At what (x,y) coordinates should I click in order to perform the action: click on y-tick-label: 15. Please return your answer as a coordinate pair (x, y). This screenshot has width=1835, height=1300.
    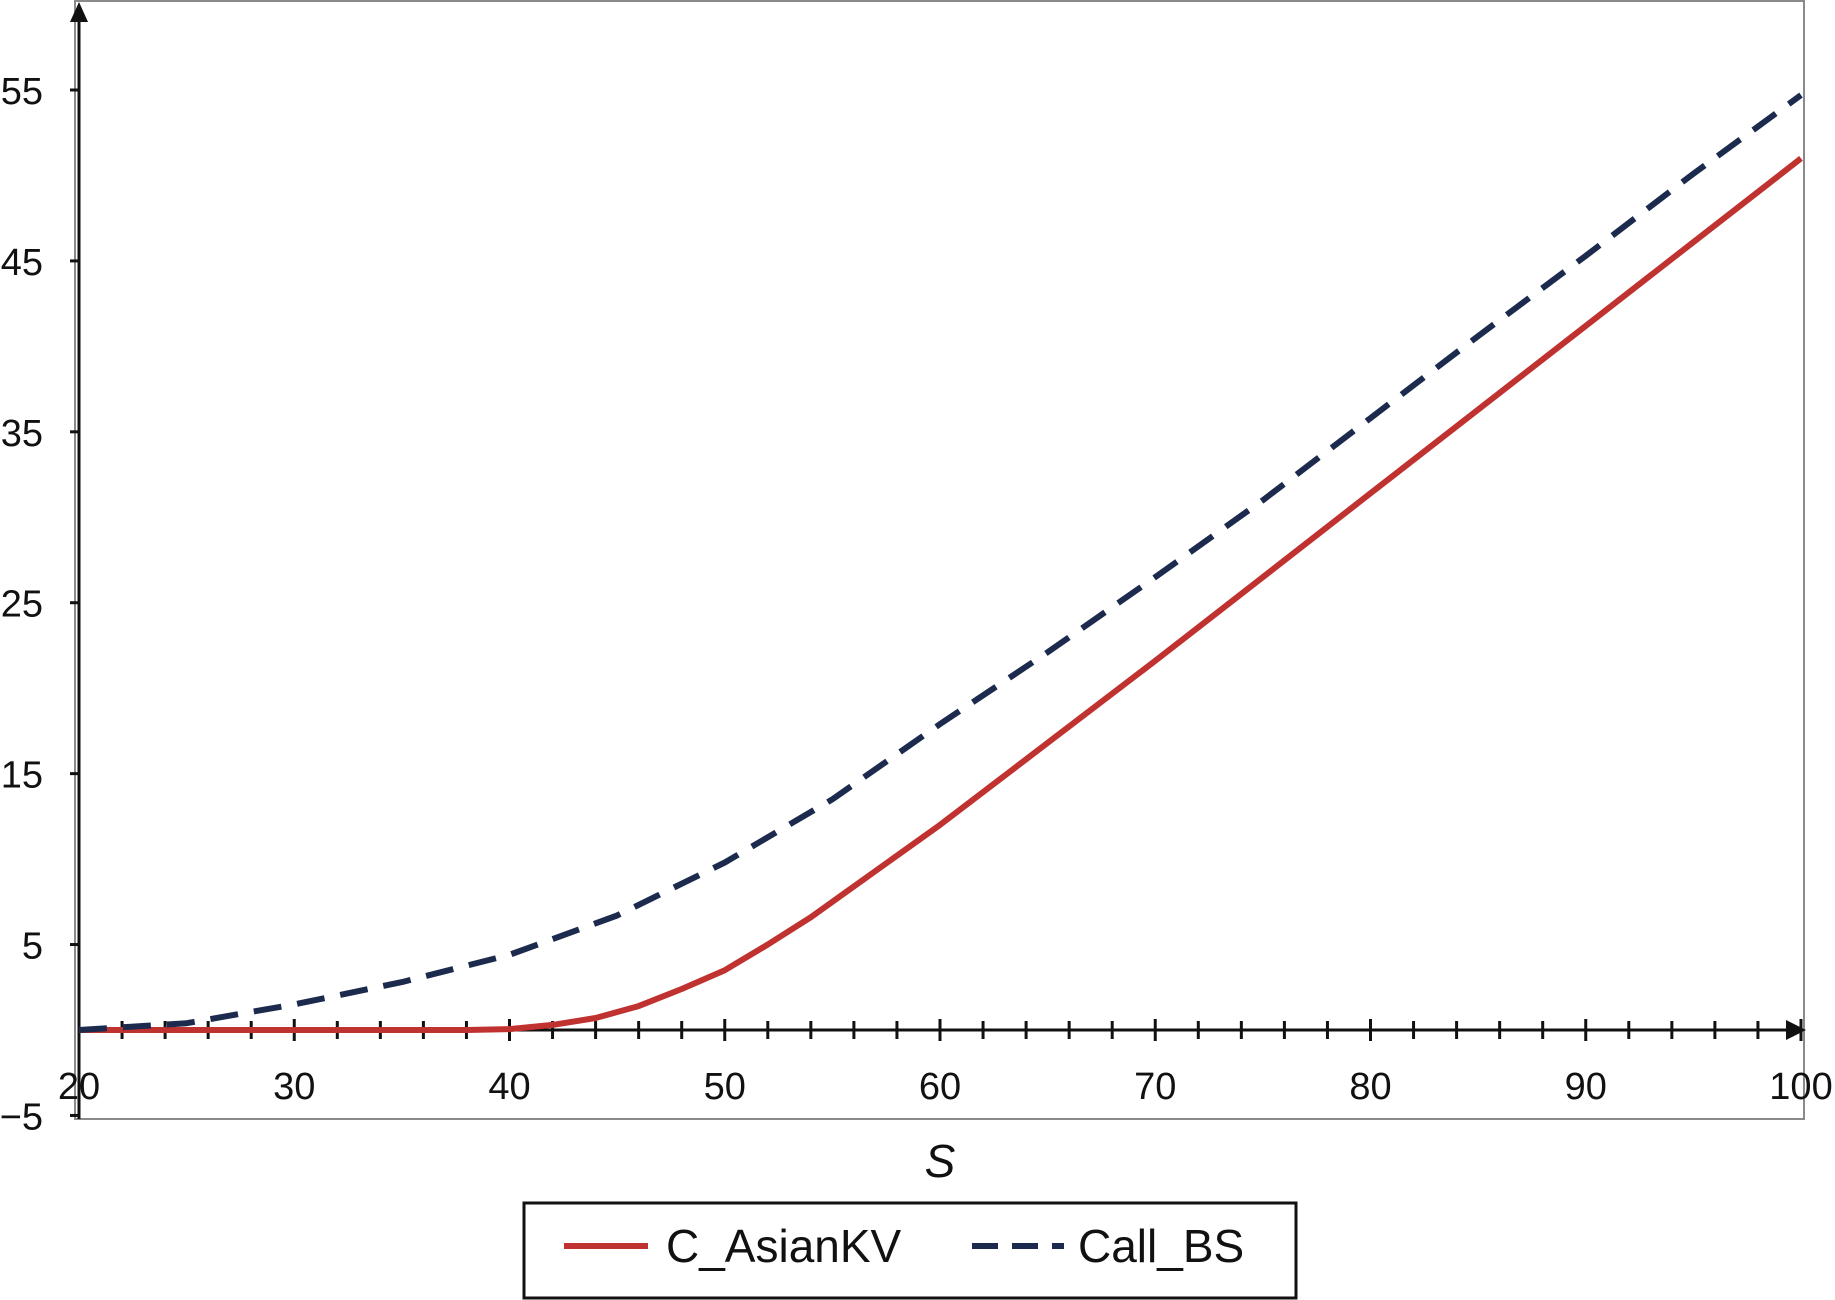
    Looking at the image, I should click on (22, 776).